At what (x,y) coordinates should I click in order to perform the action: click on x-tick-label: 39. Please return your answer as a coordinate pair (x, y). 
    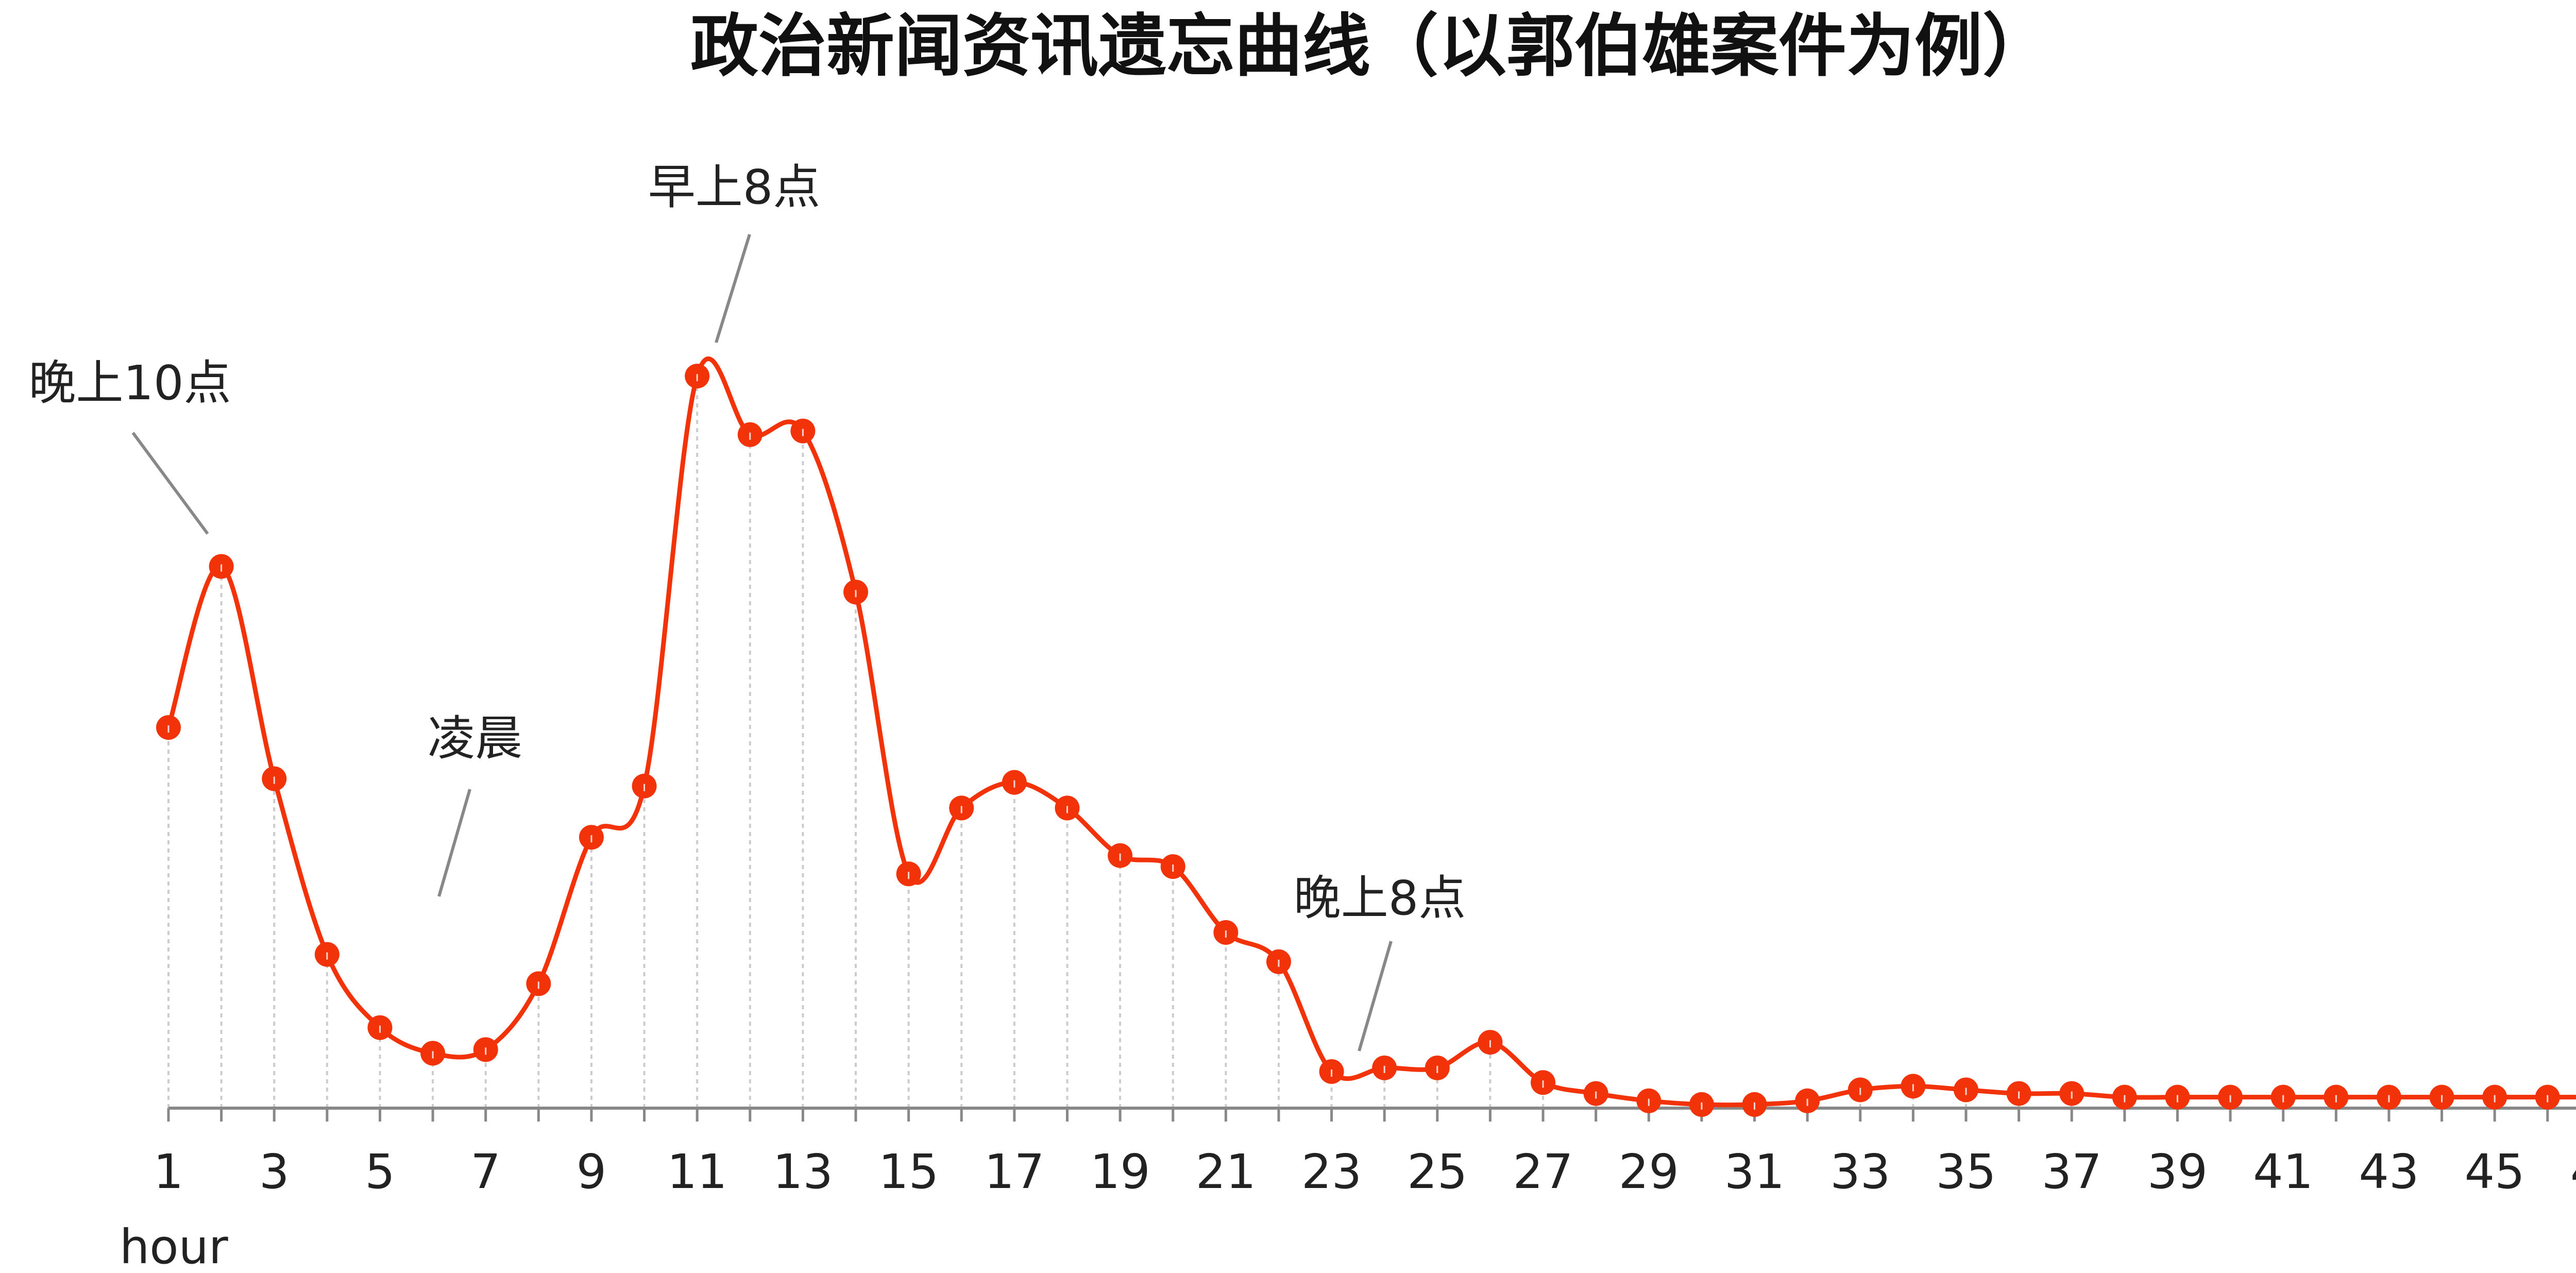
    Looking at the image, I should click on (2177, 1171).